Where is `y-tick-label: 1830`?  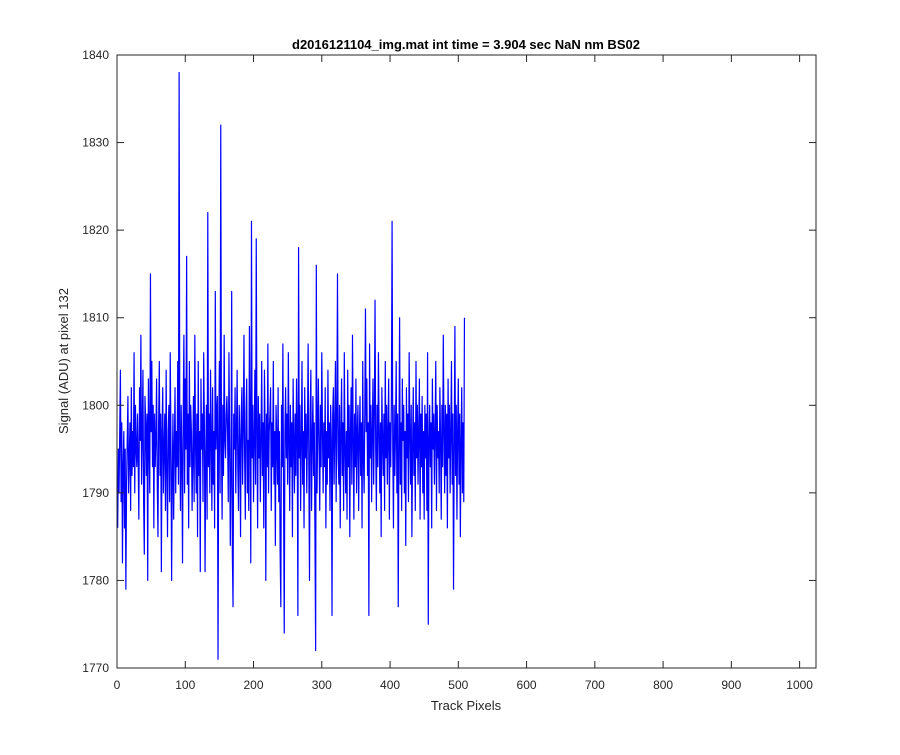 y-tick-label: 1830 is located at coordinates (95, 143).